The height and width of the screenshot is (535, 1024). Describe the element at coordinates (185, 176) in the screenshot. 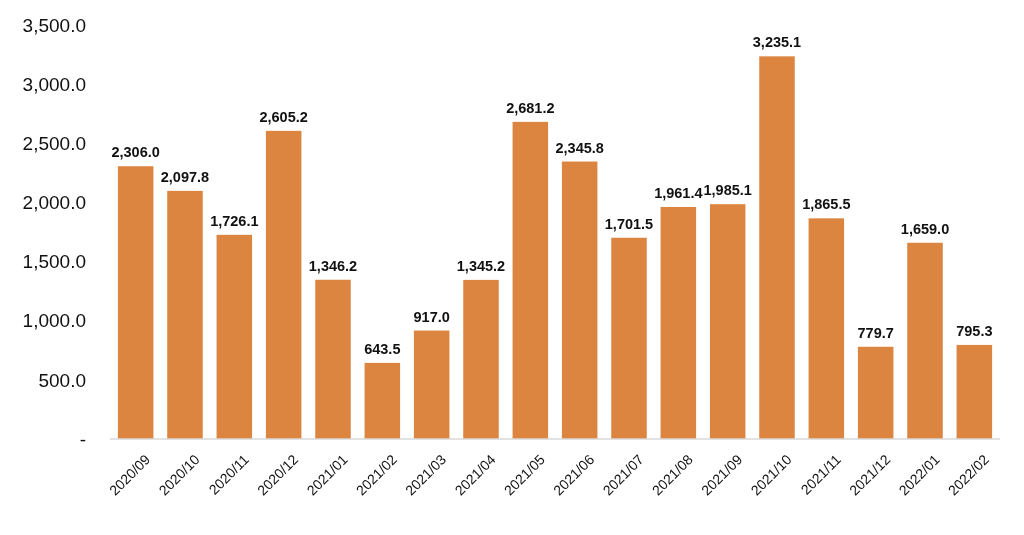

I see `data-label: 2,097.8` at that location.